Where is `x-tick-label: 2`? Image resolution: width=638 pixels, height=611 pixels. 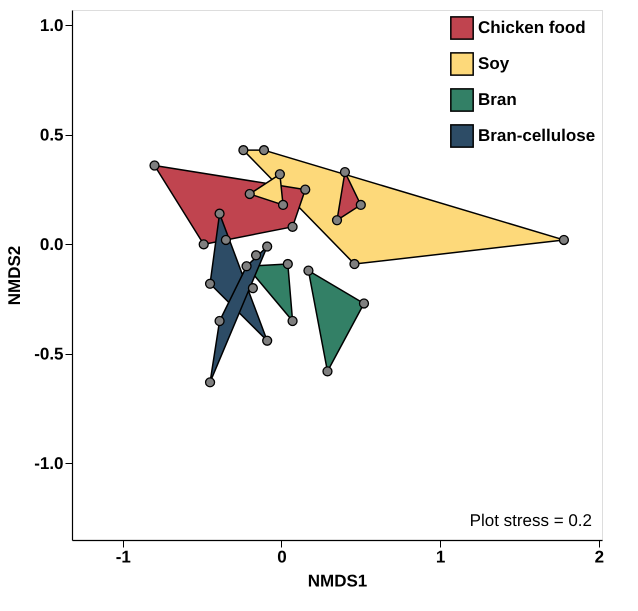 x-tick-label: 2 is located at coordinates (599, 557).